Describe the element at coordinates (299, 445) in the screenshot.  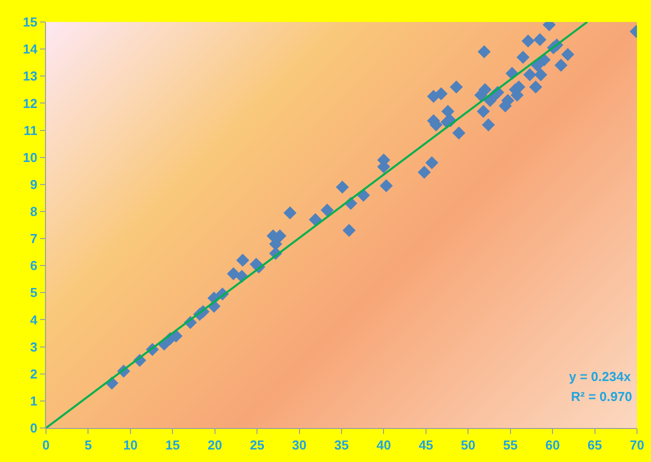
I see `x-tick-label: 30` at that location.